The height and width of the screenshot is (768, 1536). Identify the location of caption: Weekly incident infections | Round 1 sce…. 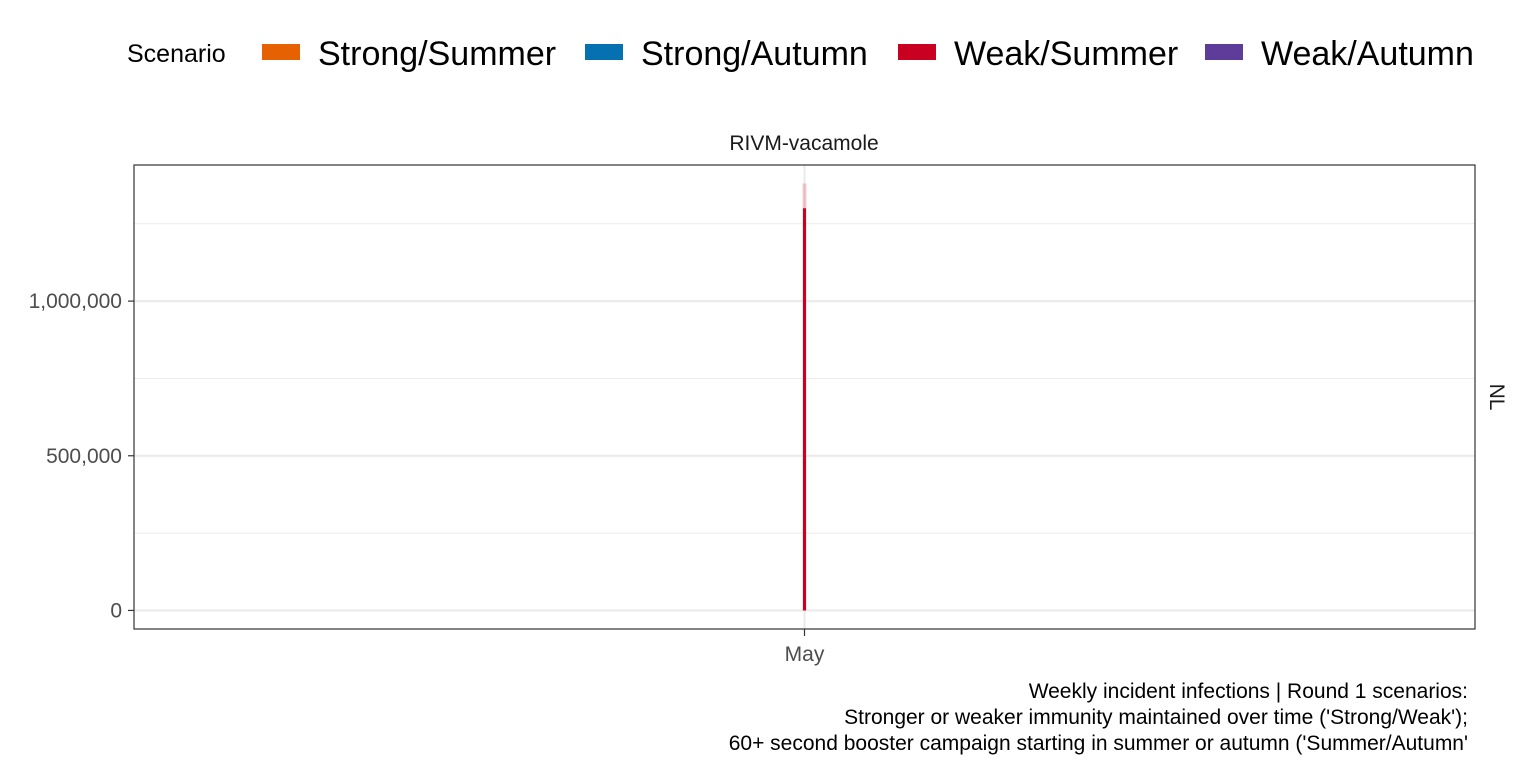
(1098, 717).